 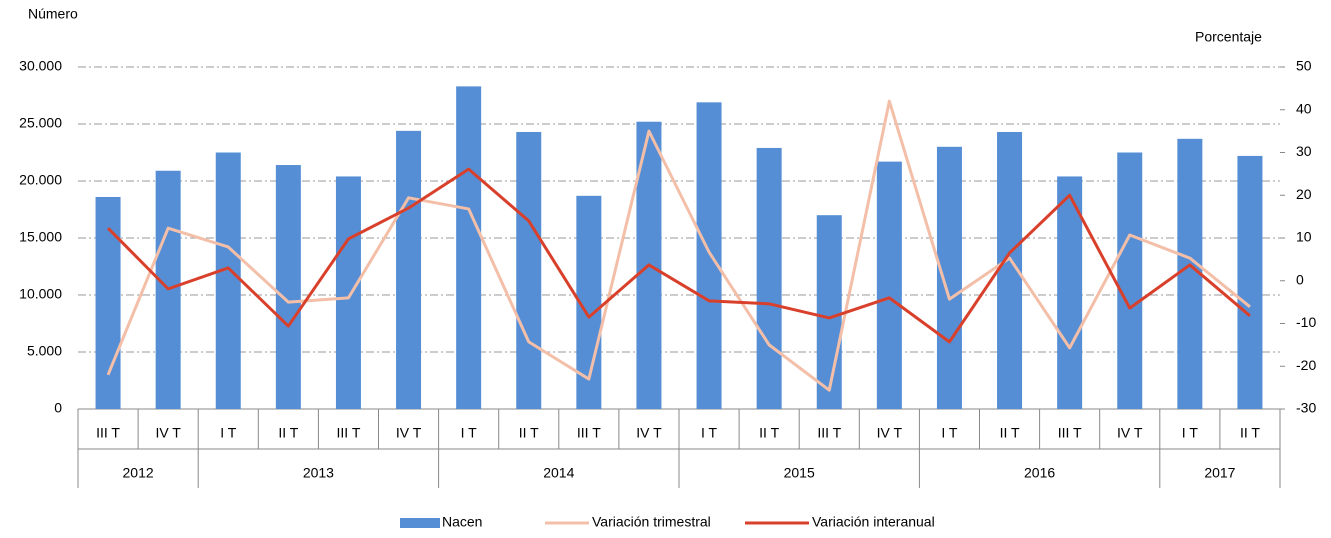 I want to click on y2-tick-label: 10, so click(x=1304, y=237).